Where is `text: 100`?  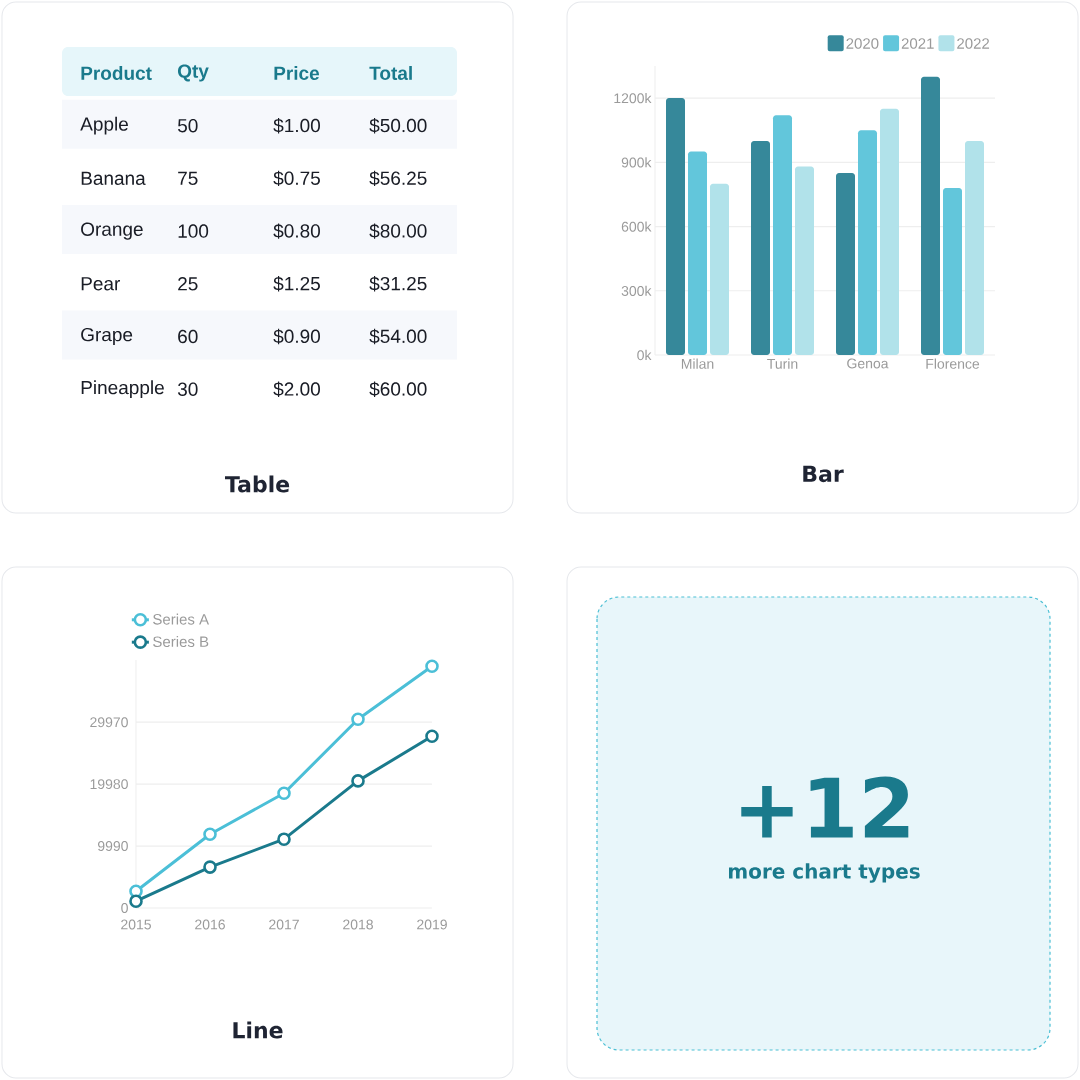 text: 100 is located at coordinates (193, 231).